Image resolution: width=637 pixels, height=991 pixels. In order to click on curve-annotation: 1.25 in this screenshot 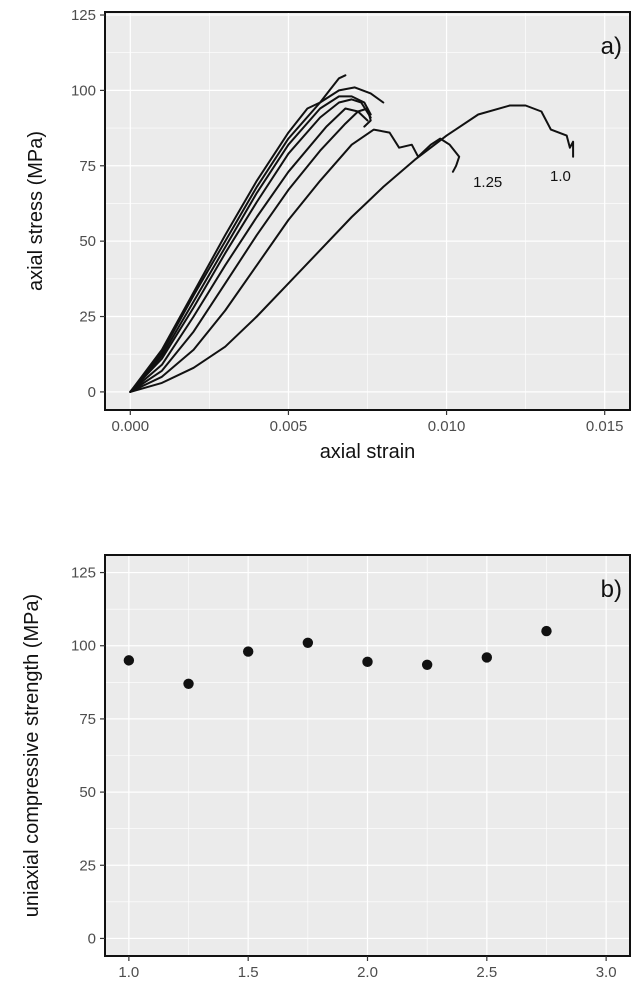, I will do `click(487, 182)`.